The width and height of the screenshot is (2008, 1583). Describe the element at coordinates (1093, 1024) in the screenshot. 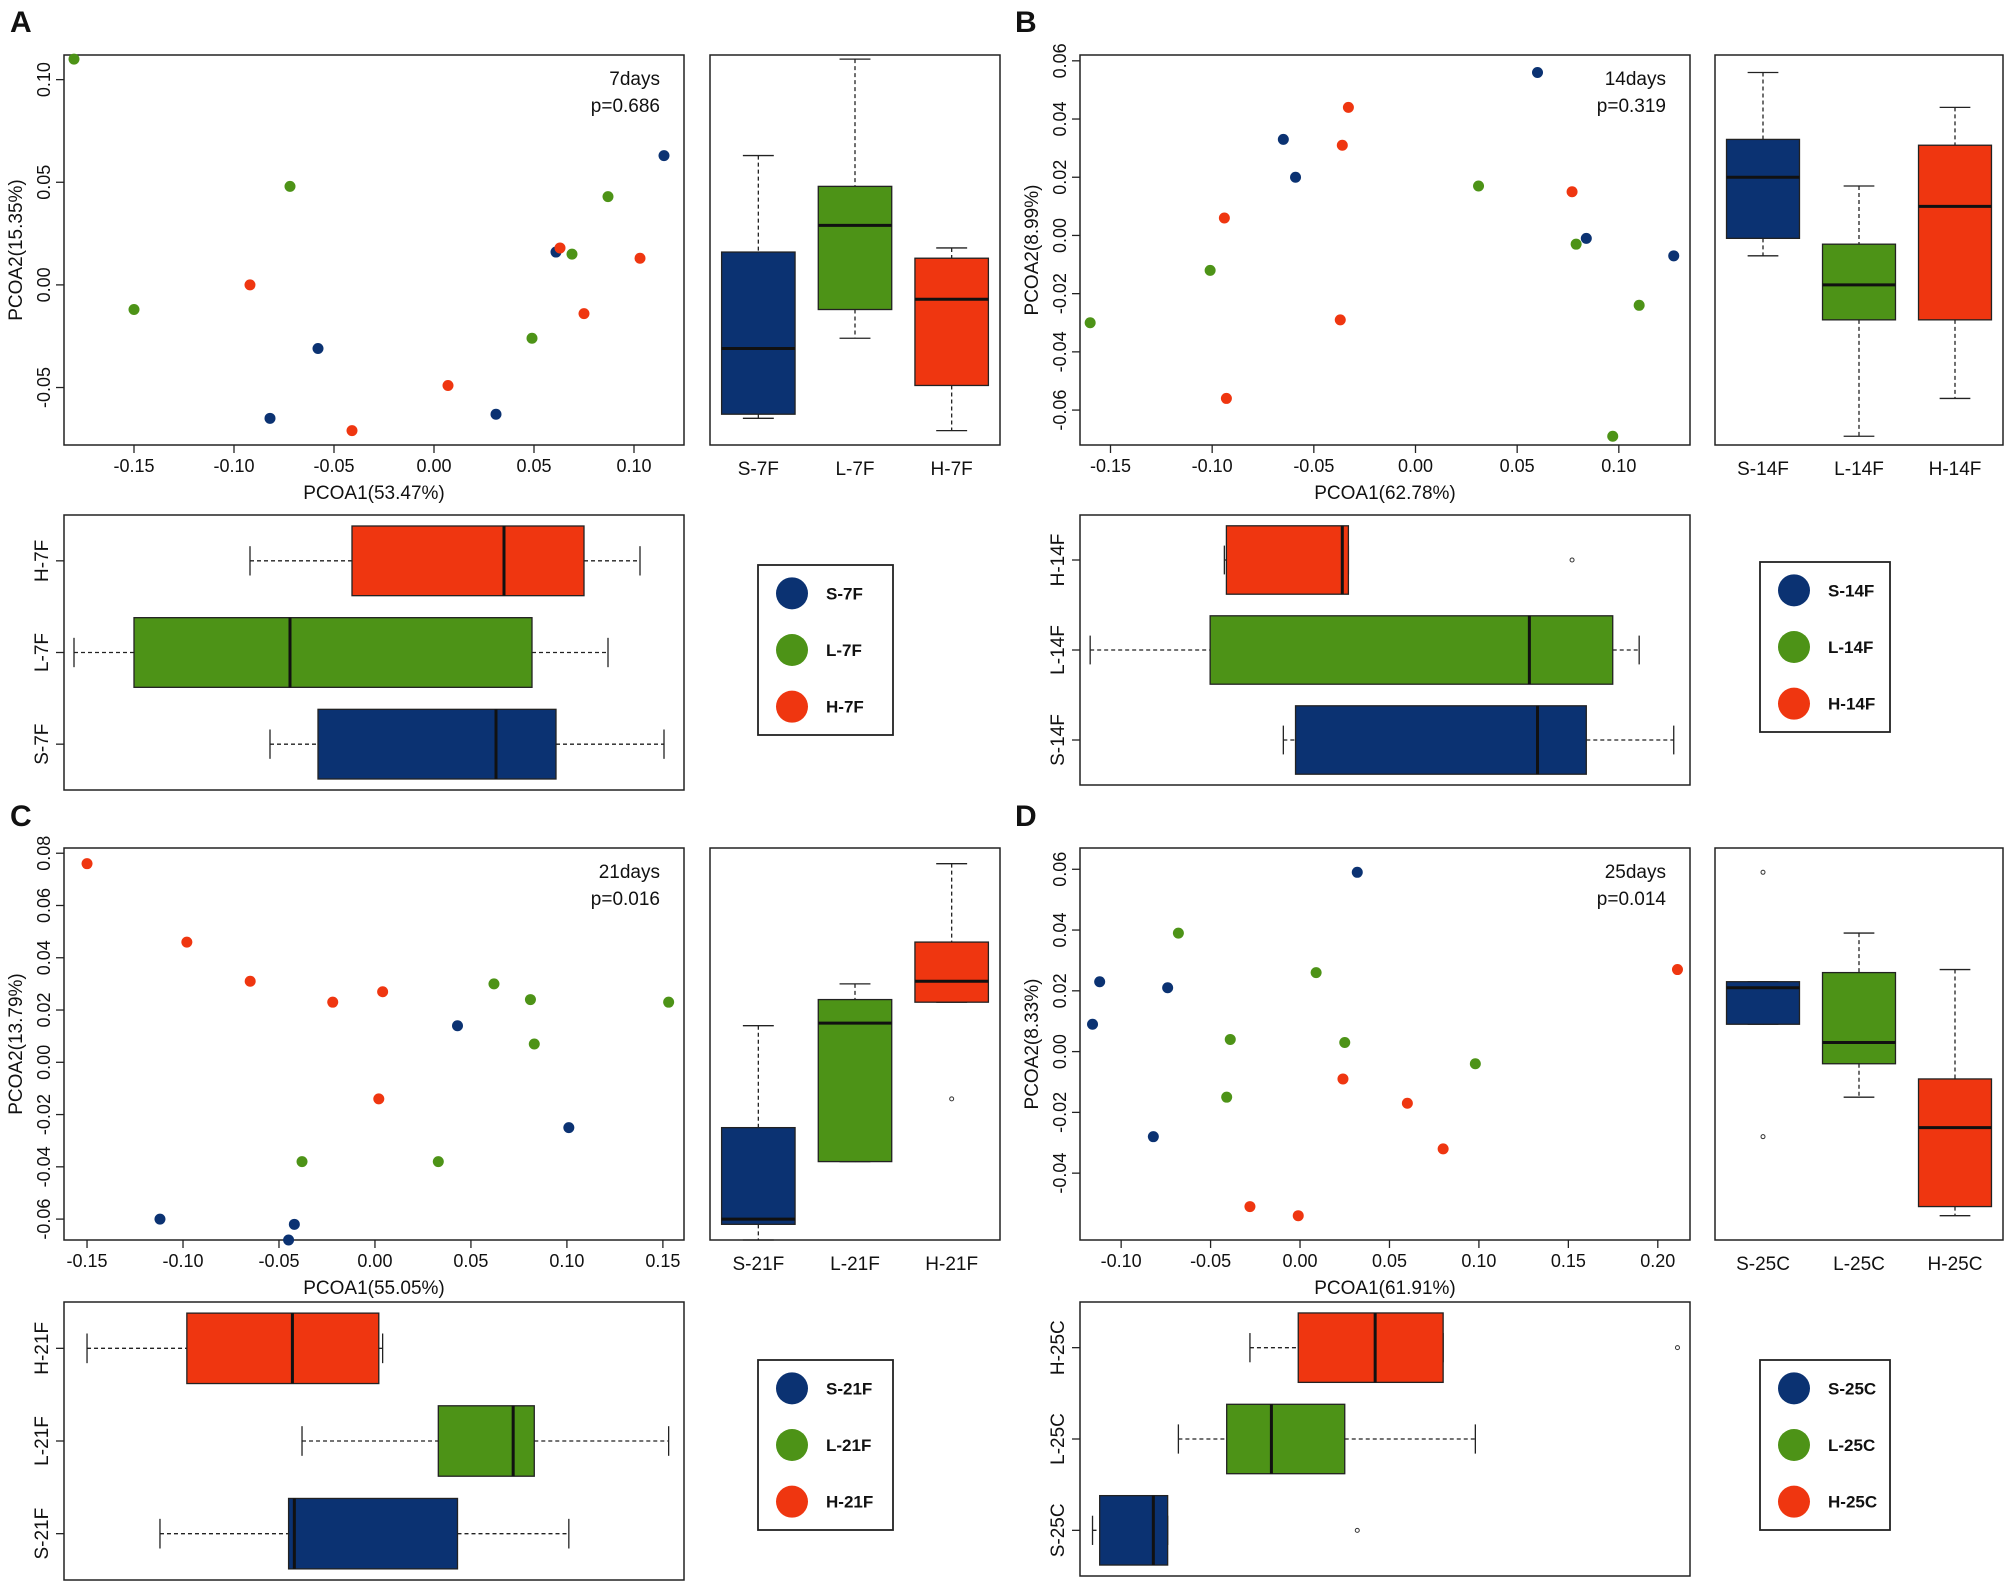

I see `scatter-point-s-25c` at that location.